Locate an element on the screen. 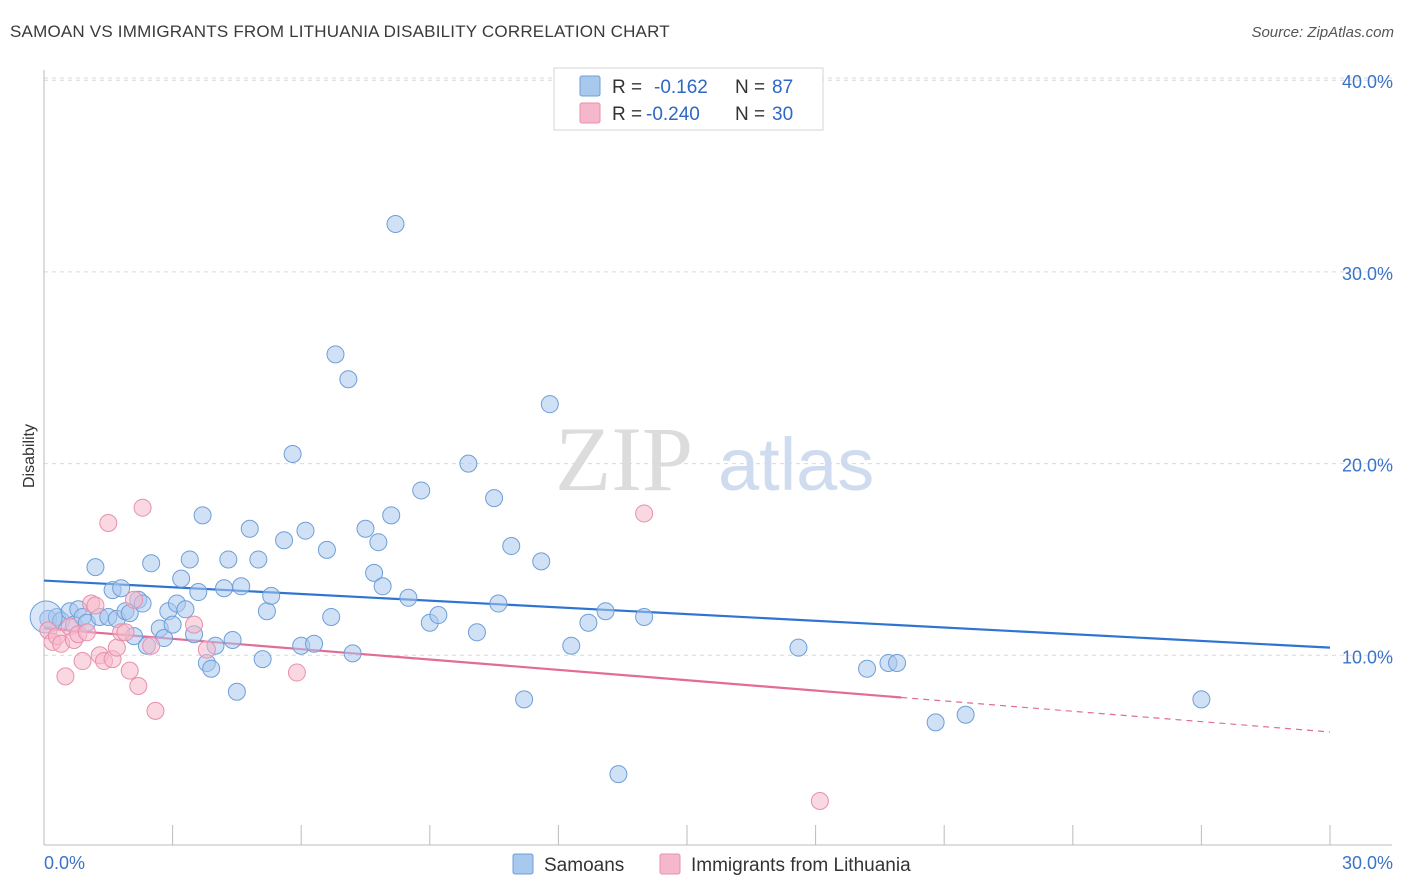 This screenshot has width=1406, height=892. legend-n-label-2: N = is located at coordinates (750, 114).